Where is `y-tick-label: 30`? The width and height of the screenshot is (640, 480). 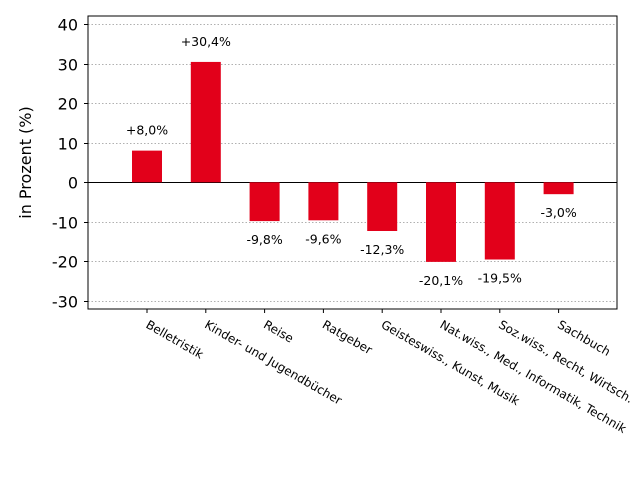 y-tick-label: 30 is located at coordinates (68, 65).